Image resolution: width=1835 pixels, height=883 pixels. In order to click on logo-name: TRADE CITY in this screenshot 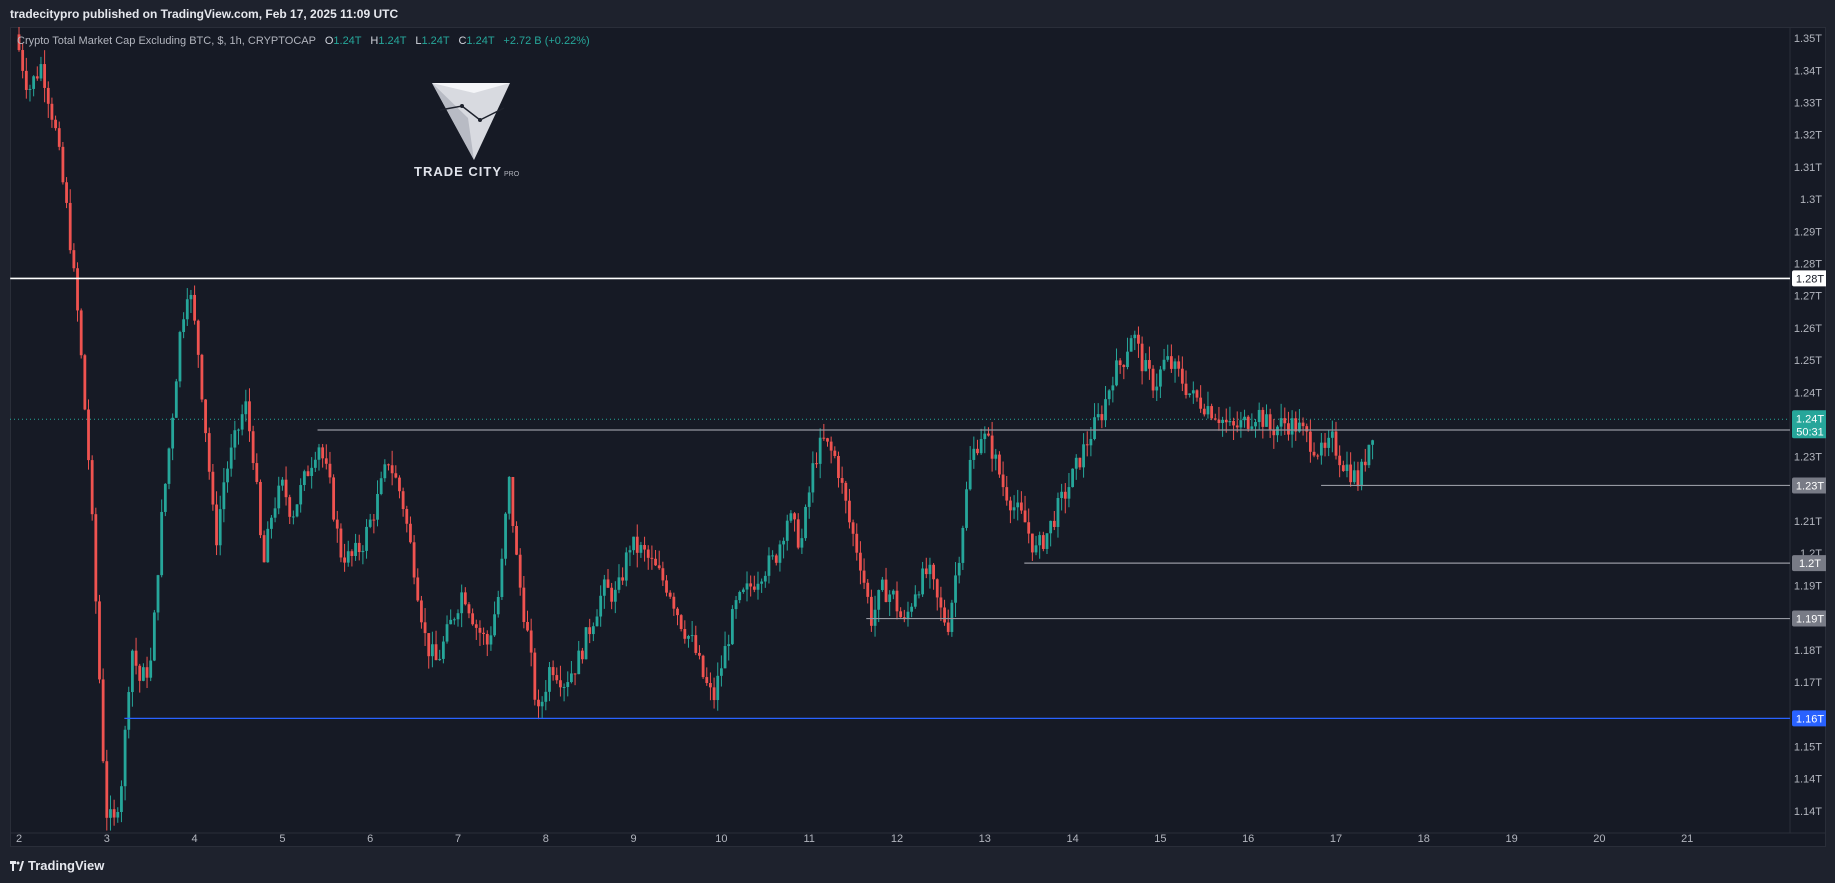, I will do `click(458, 171)`.